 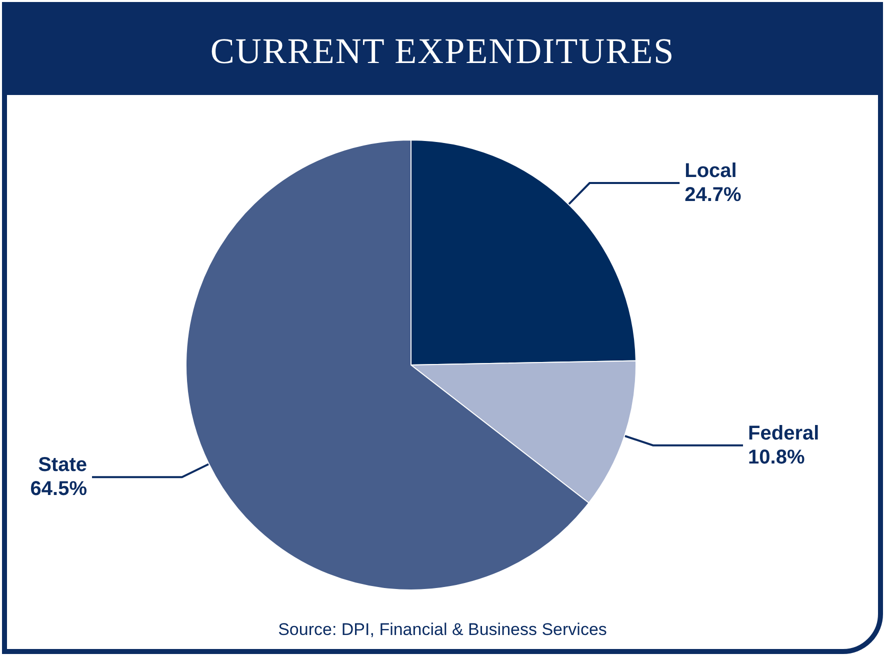 What do you see at coordinates (710, 171) in the screenshot?
I see `slice-label: Local` at bounding box center [710, 171].